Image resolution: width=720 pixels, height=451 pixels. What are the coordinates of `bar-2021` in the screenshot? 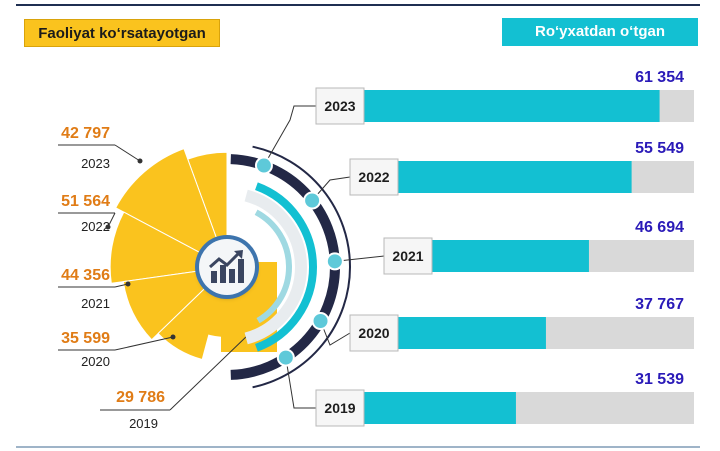 It's located at (510, 256).